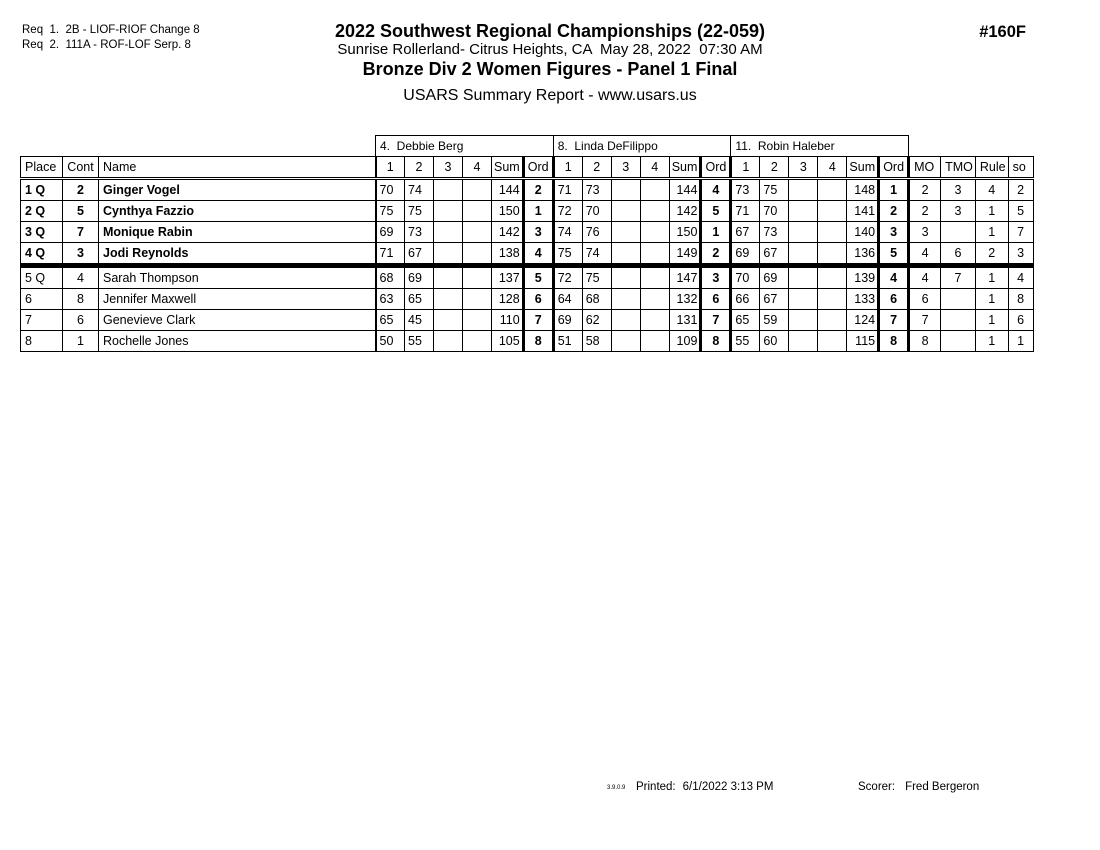 This screenshot has width=1100, height=850. Describe the element at coordinates (685, 275) in the screenshot. I see `sum-cell: 147` at that location.